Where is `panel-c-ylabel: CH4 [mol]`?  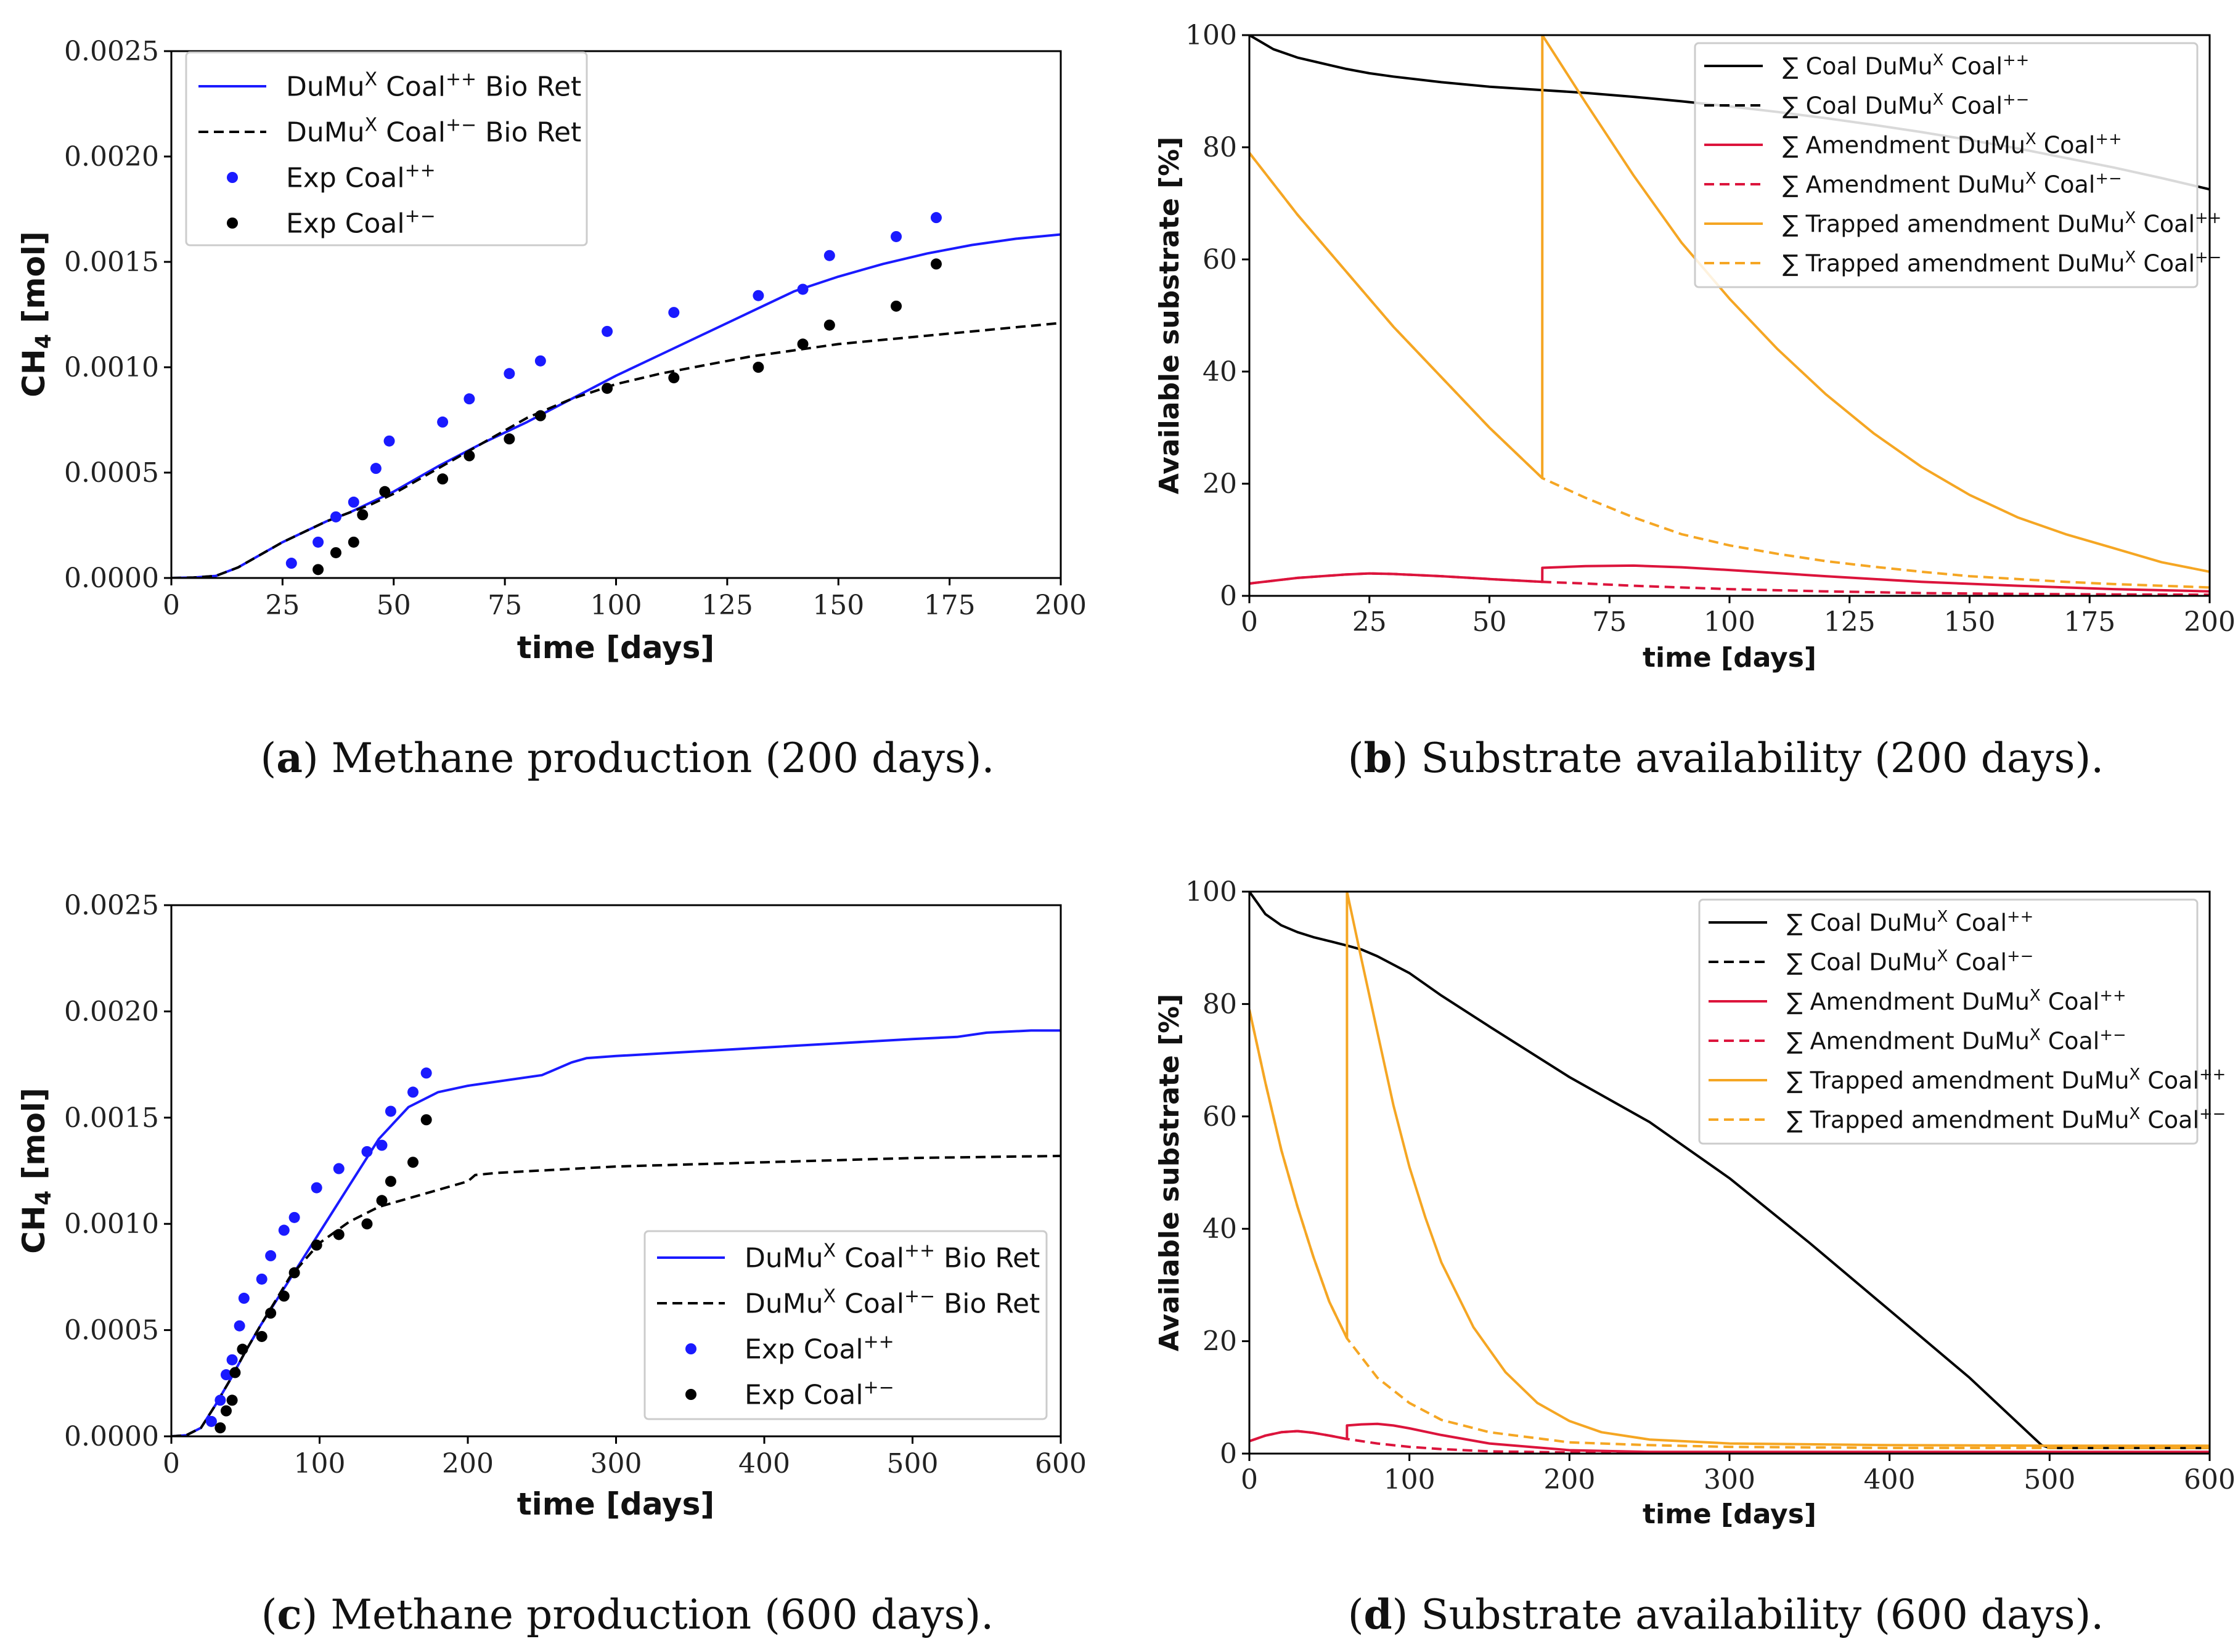 panel-c-ylabel: CH4 [mol] is located at coordinates (36, 1171).